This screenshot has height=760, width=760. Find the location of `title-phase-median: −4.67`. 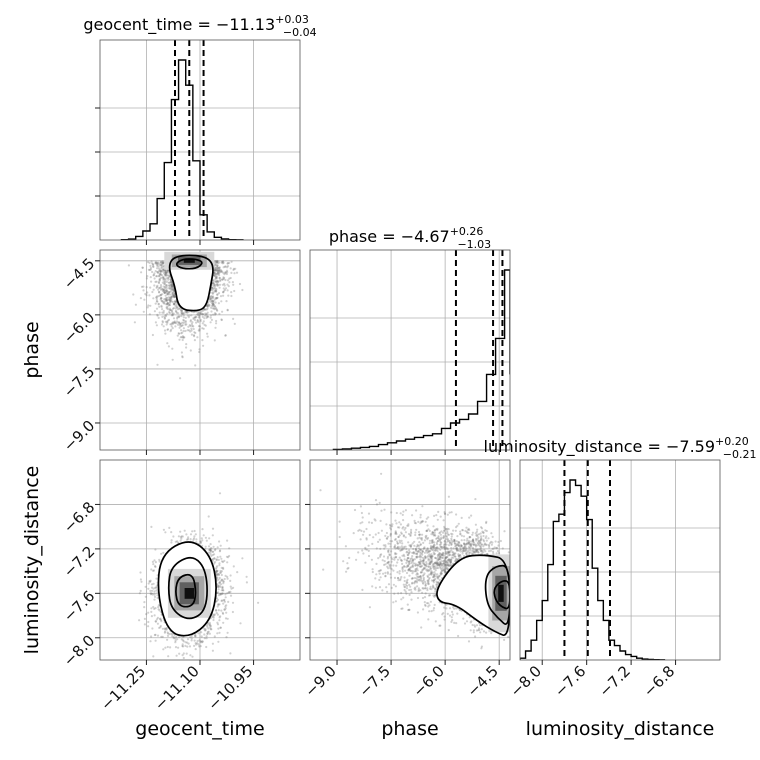

title-phase-median: −4.67 is located at coordinates (425, 236).